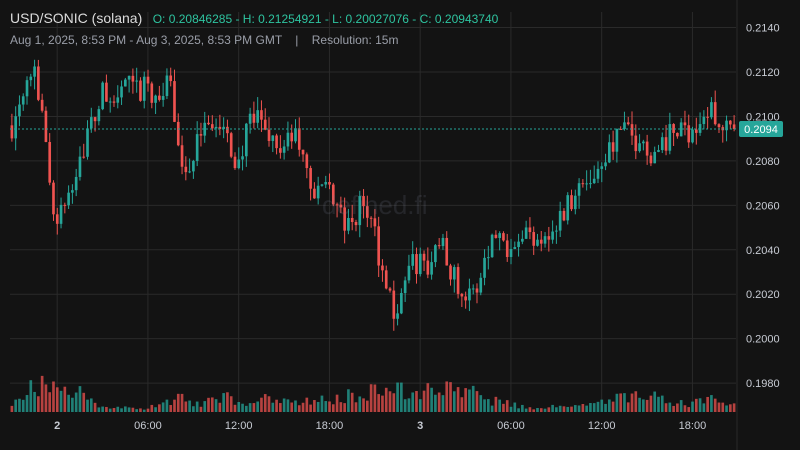 Image resolution: width=800 pixels, height=450 pixels. I want to click on time-axis: 2 06:00 12:00 18:00 3 06:00 12:00 18:00, so click(380, 426).